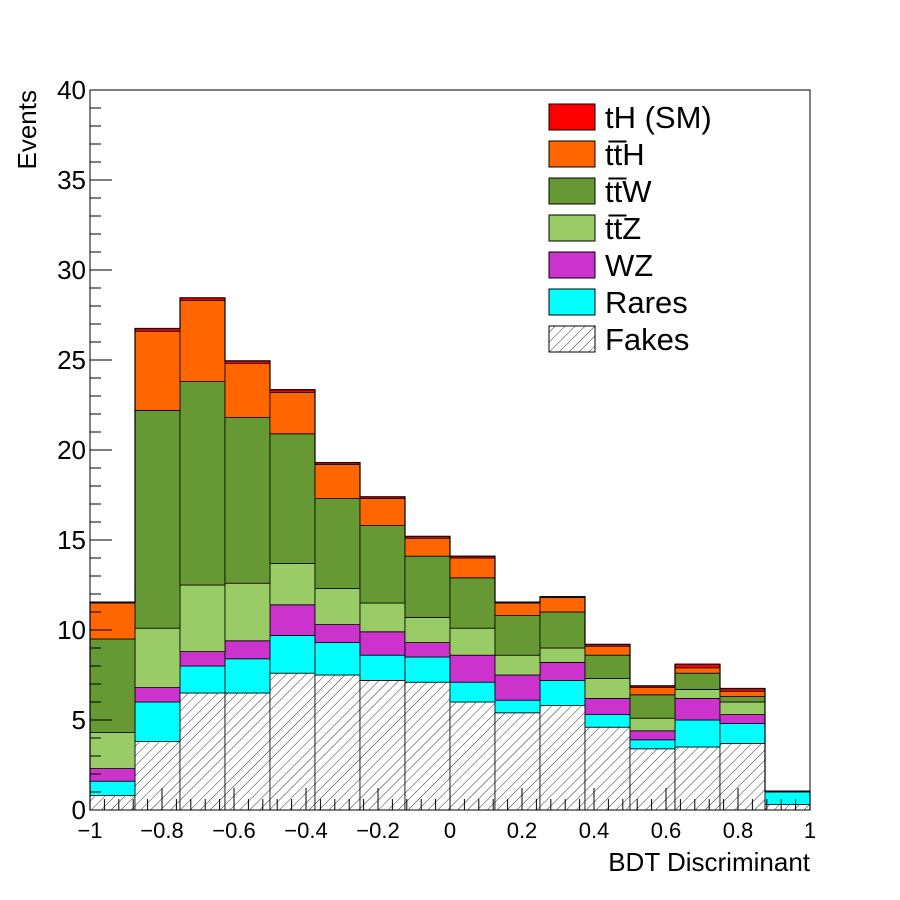  Describe the element at coordinates (572, 191) in the screenshot. I see `legend-swatch-tt-w` at that location.